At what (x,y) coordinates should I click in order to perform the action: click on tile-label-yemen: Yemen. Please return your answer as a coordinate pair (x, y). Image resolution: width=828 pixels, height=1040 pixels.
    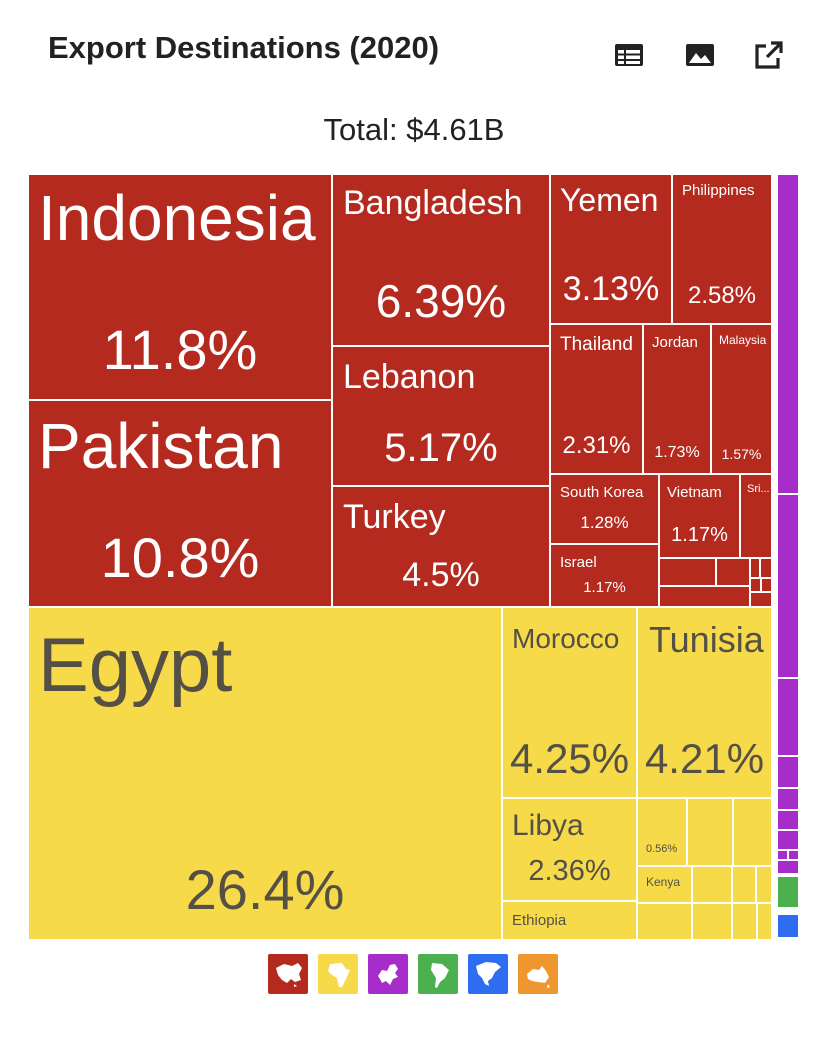
    Looking at the image, I should click on (609, 200).